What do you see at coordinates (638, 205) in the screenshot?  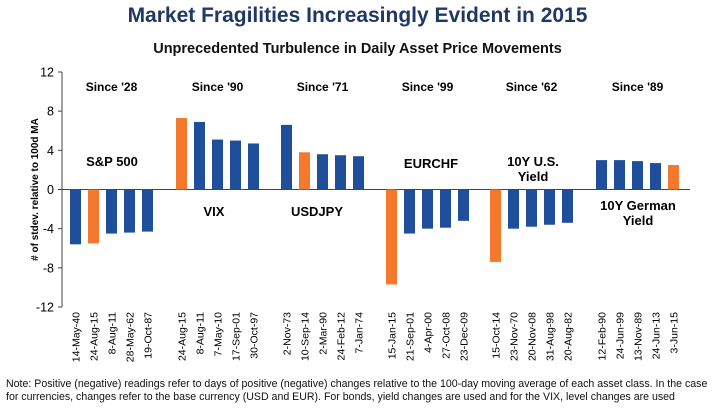 I see `asset-label: 10Y German` at bounding box center [638, 205].